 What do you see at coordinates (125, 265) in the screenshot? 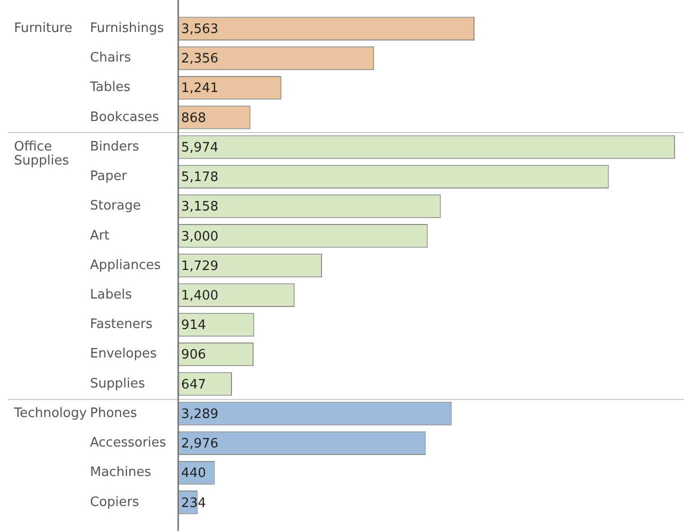
I see `y-tick-label: Appliances` at bounding box center [125, 265].